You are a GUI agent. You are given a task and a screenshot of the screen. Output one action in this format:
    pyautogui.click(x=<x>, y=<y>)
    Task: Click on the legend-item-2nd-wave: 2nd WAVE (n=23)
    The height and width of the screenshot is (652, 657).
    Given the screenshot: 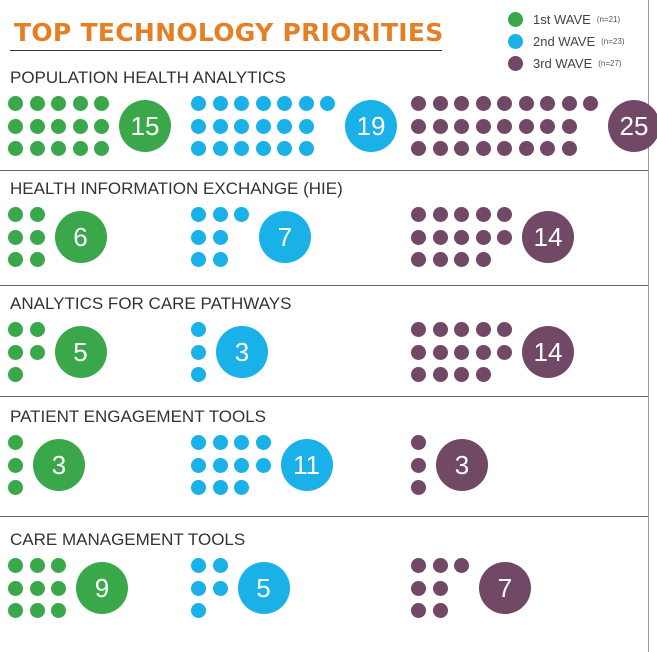 What is the action you would take?
    pyautogui.click(x=566, y=41)
    